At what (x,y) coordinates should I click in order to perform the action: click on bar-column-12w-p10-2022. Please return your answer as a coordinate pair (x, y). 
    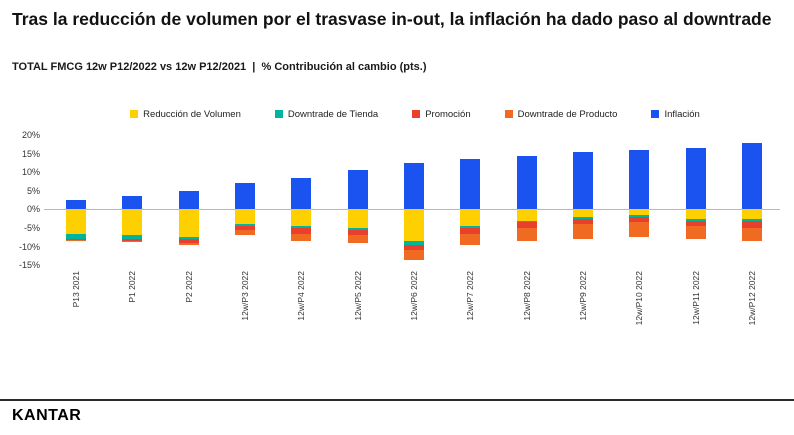
    Looking at the image, I should click on (639, 200).